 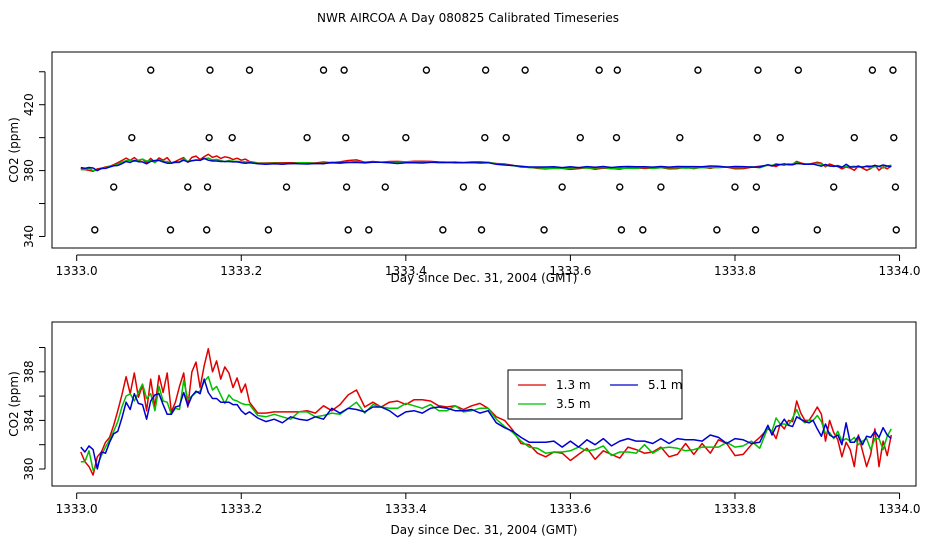 What do you see at coordinates (29, 420) in the screenshot?
I see `y-tick-label: 384` at bounding box center [29, 420].